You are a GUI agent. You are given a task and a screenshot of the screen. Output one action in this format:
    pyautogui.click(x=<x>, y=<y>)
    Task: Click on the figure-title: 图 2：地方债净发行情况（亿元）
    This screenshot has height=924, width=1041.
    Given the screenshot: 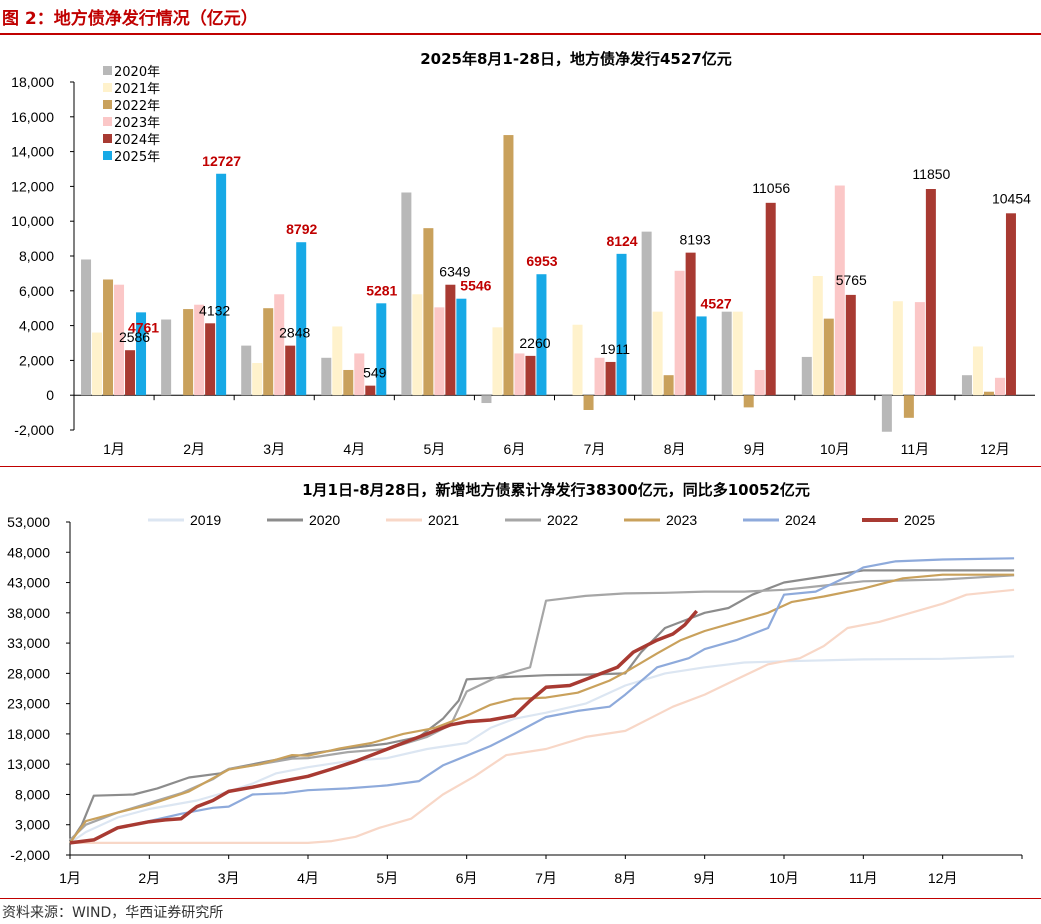 What is the action you would take?
    pyautogui.click(x=130, y=19)
    